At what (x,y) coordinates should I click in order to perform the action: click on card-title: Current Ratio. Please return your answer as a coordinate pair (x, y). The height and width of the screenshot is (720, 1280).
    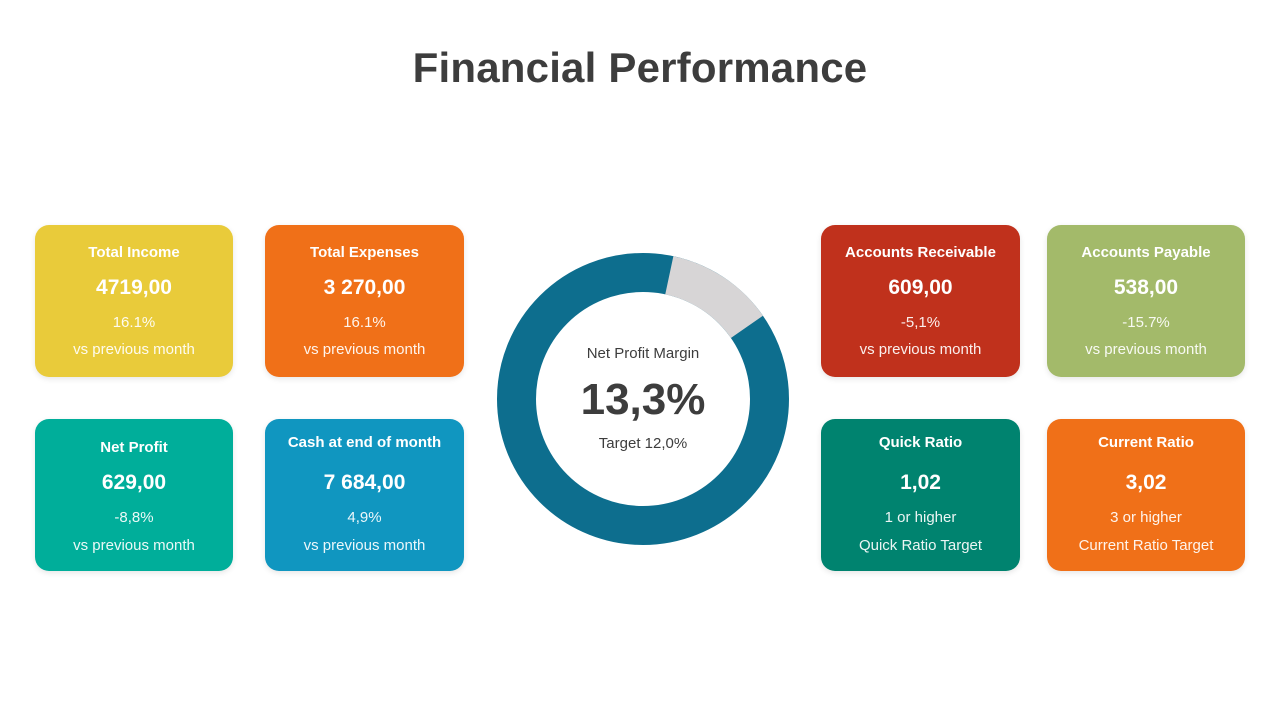
    Looking at the image, I should click on (1146, 442).